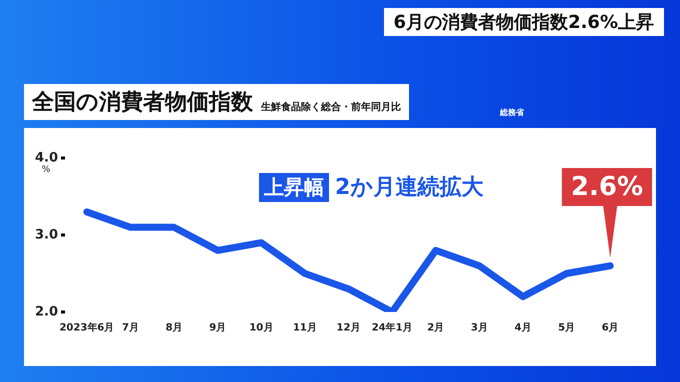 The image size is (680, 382). What do you see at coordinates (523, 328) in the screenshot?
I see `x-tick-label: 4月` at bounding box center [523, 328].